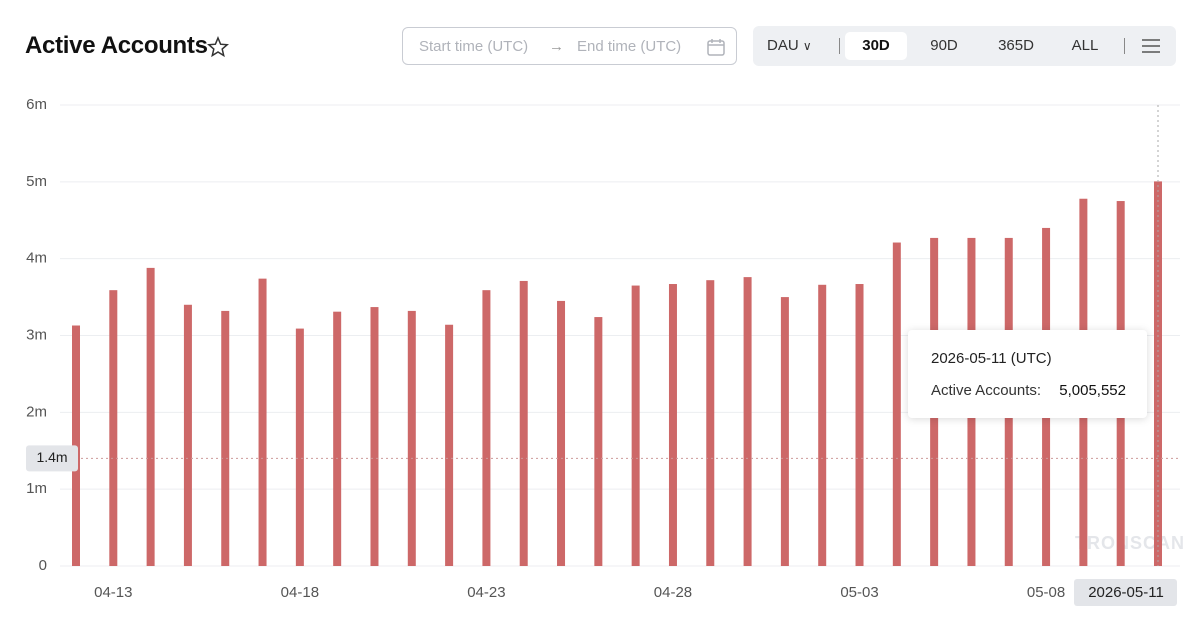 Image resolution: width=1199 pixels, height=624 pixels. What do you see at coordinates (36, 488) in the screenshot?
I see `y-tick-label: 1m` at bounding box center [36, 488].